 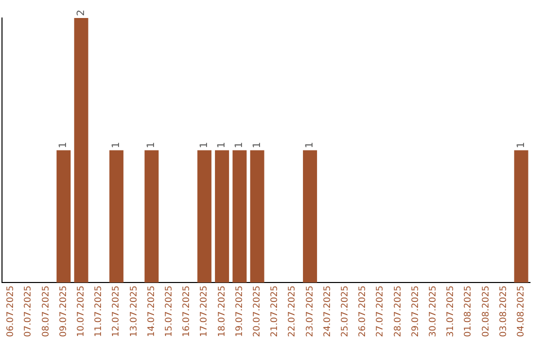 I want to click on x-tick-label: 04.08.2025, so click(x=521, y=311).